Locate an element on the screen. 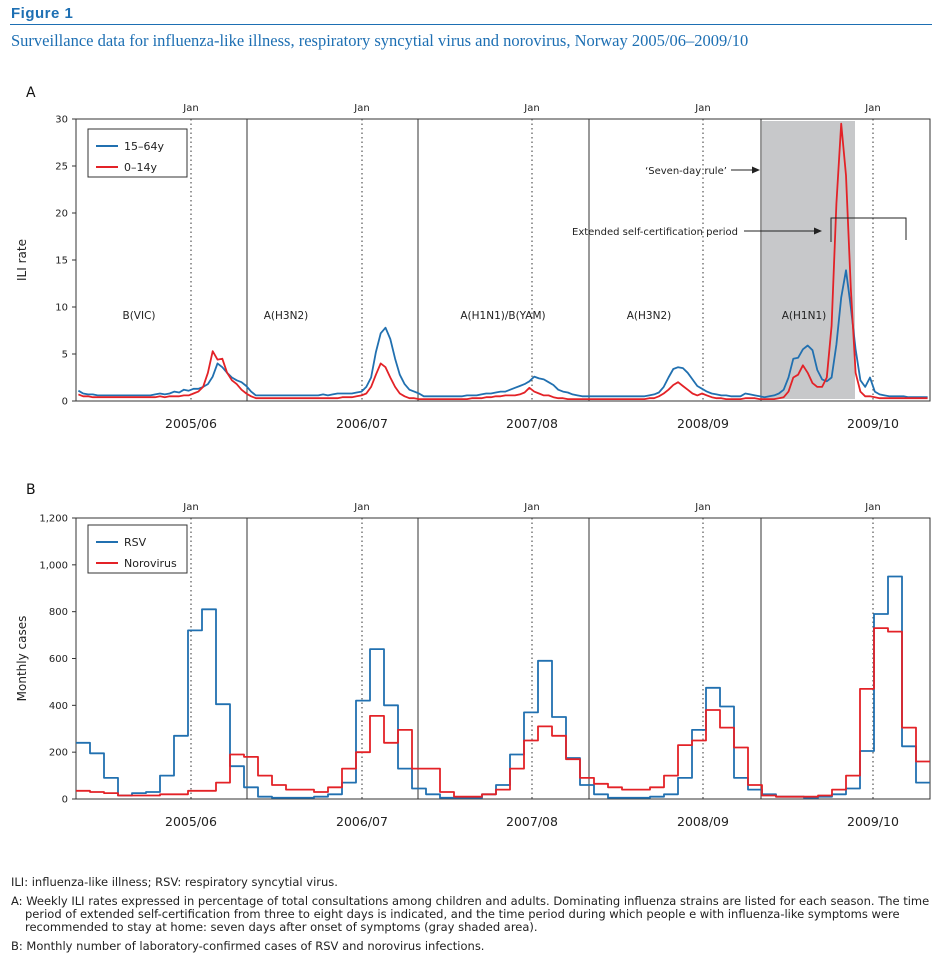 This screenshot has height=966, width=948. panel-letter-B: B is located at coordinates (31, 490).